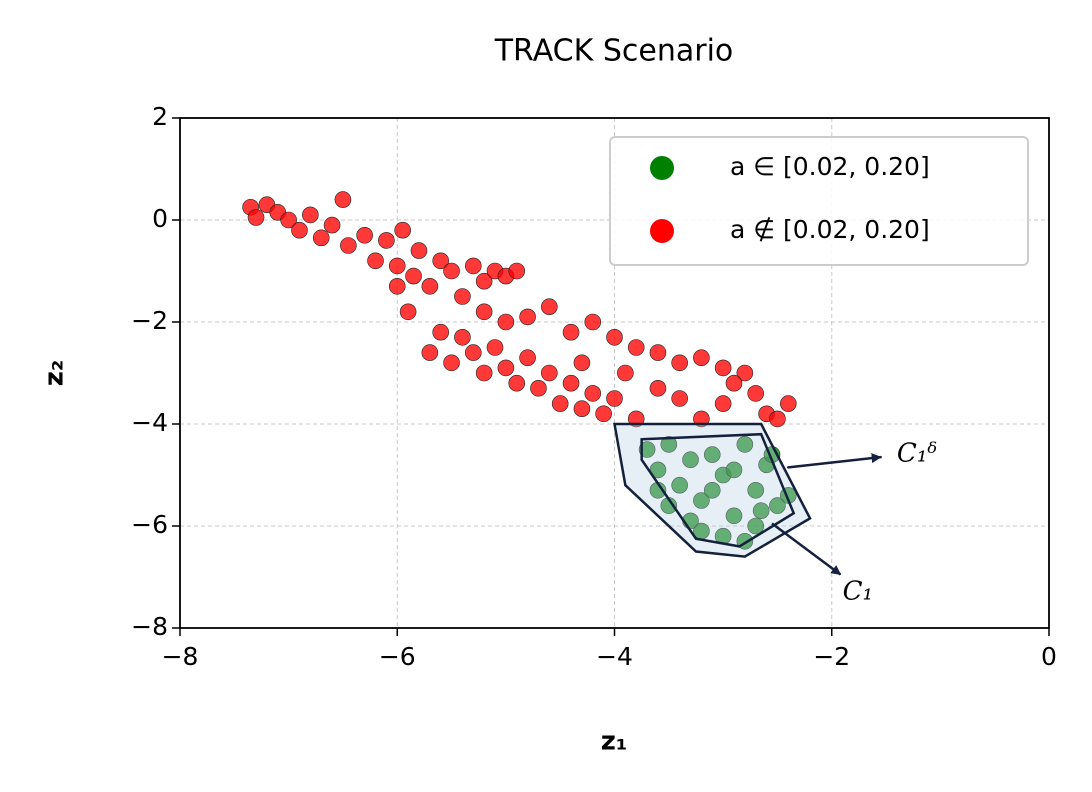 Image resolution: width=1092 pixels, height=792 pixels. Describe the element at coordinates (858, 591) in the screenshot. I see `annotation: C₁` at that location.